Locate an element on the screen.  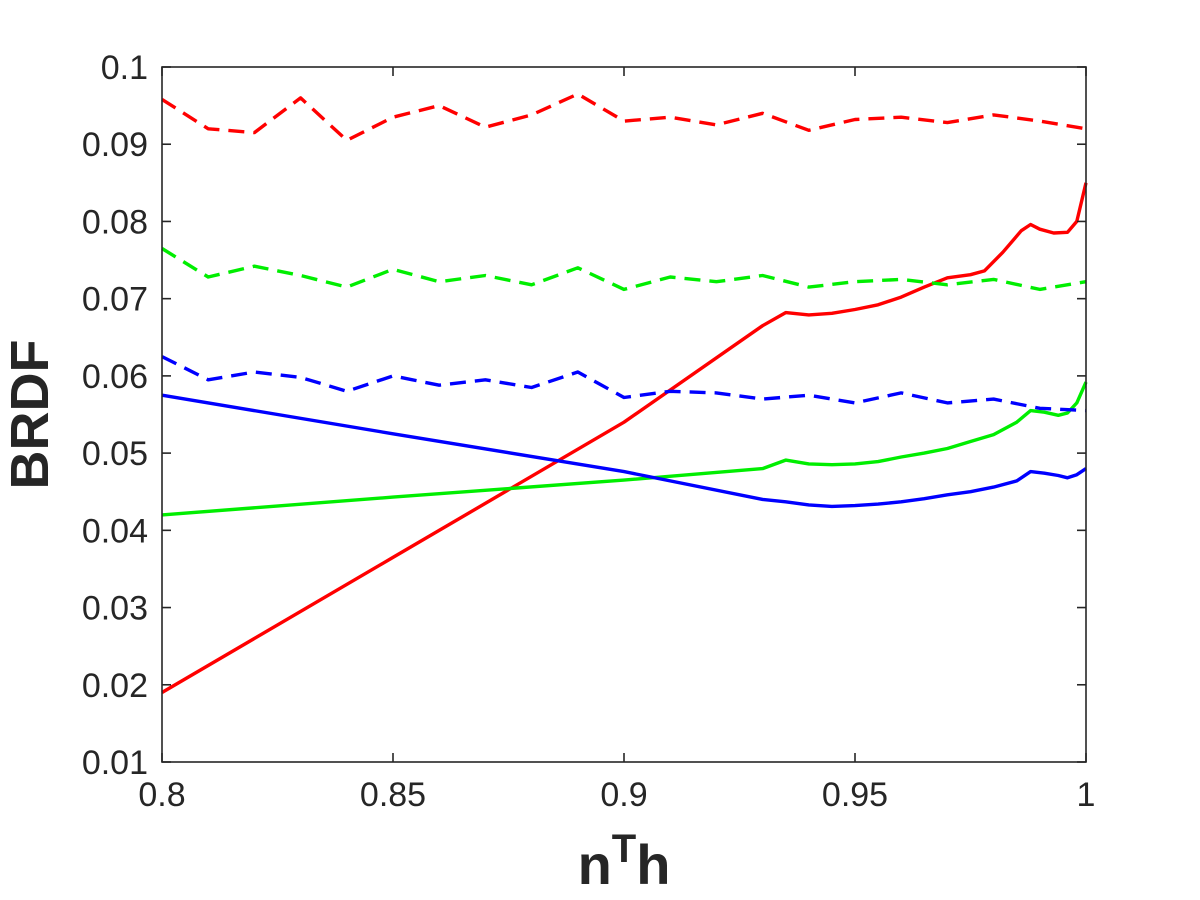
x-axis-label: nTh is located at coordinates (624, 861).